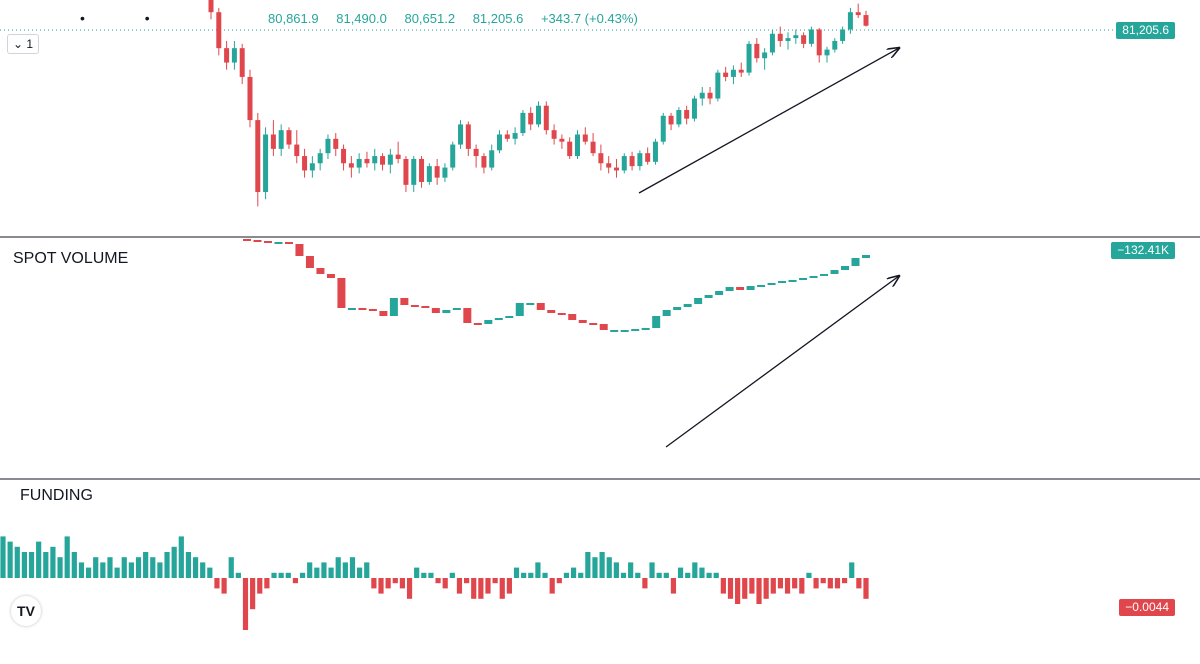  I want to click on funding-pane-label: FUNDING, so click(56, 495).